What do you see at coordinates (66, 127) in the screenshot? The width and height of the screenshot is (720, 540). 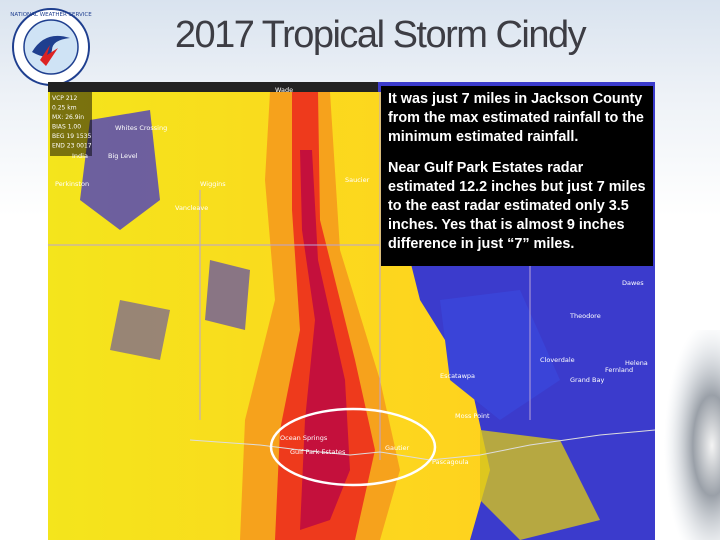 I see `radar-info: BIAS 1.00` at bounding box center [66, 127].